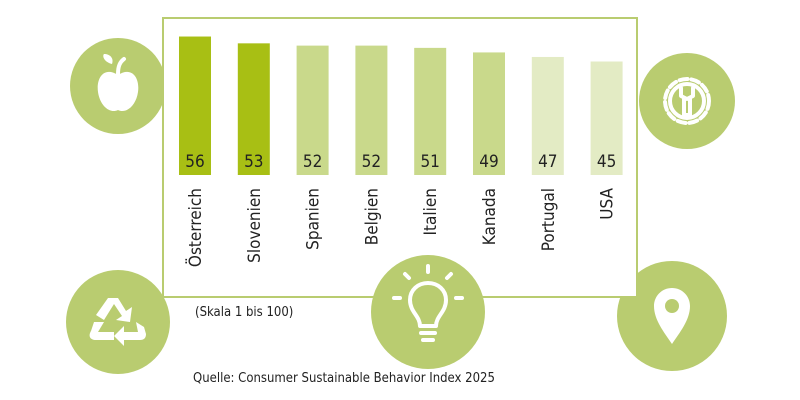 The image size is (800, 400). Describe the element at coordinates (672, 316) in the screenshot. I see `pin-icon` at that location.